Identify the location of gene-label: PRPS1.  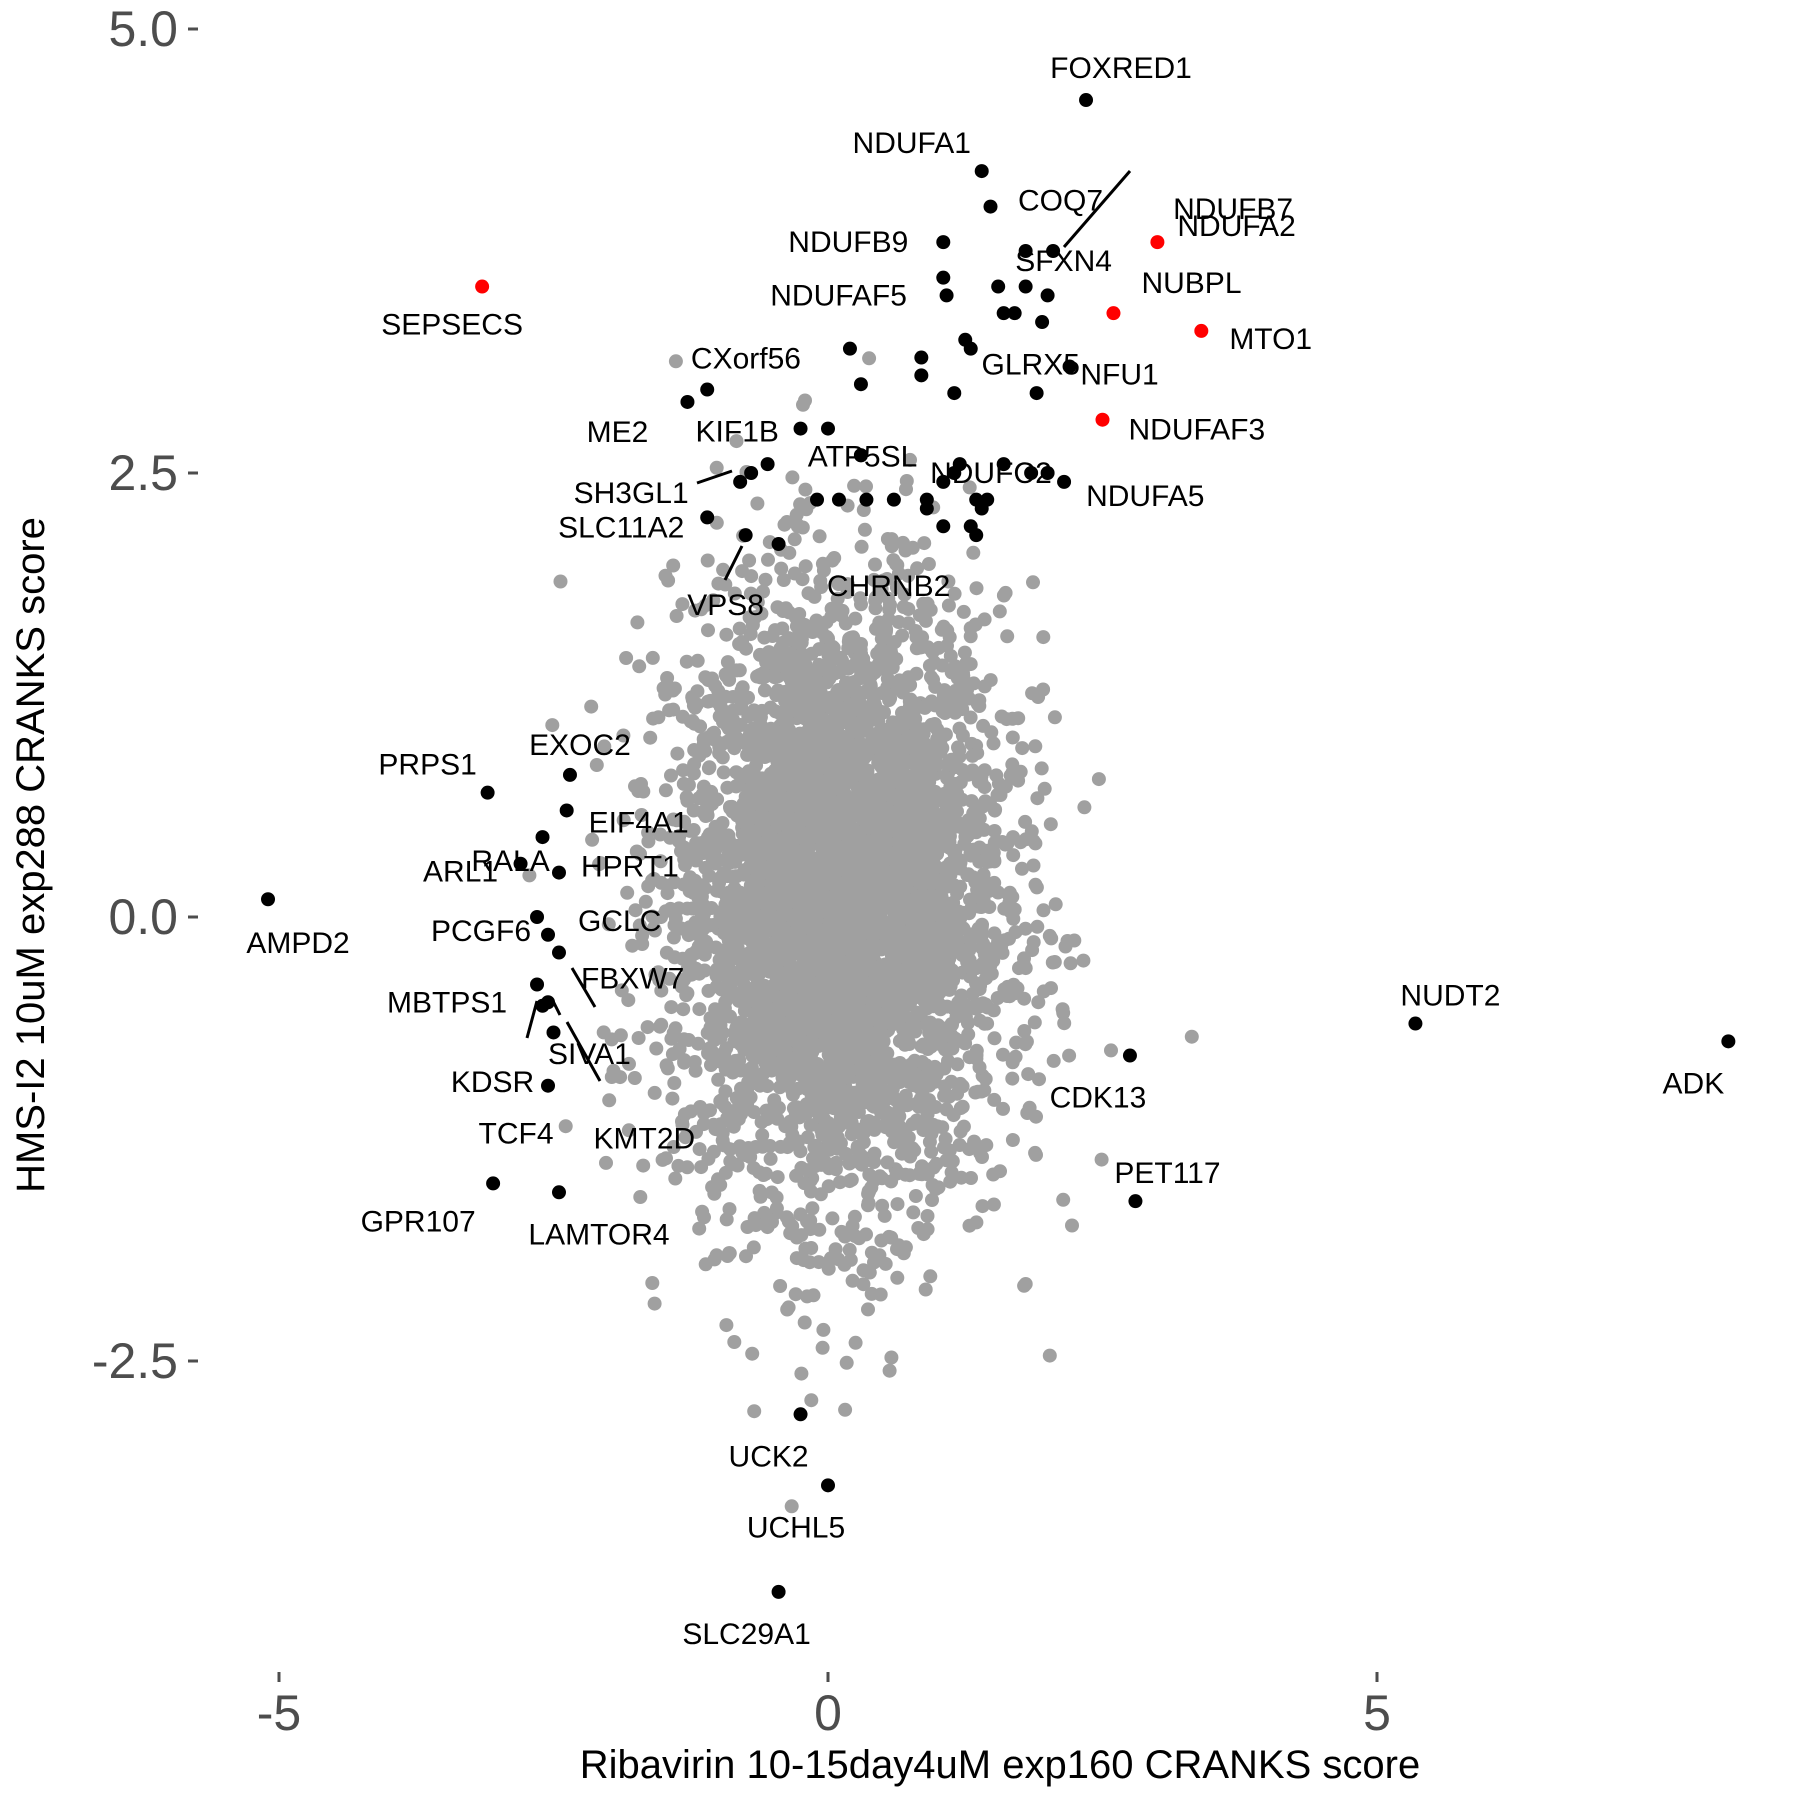
(427, 765).